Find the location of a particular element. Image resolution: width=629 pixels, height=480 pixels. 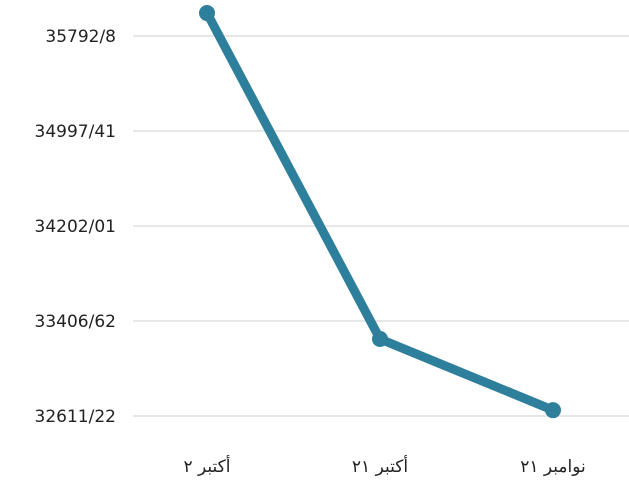

x-tick-label: نوامبر ٢١ is located at coordinates (553, 467).